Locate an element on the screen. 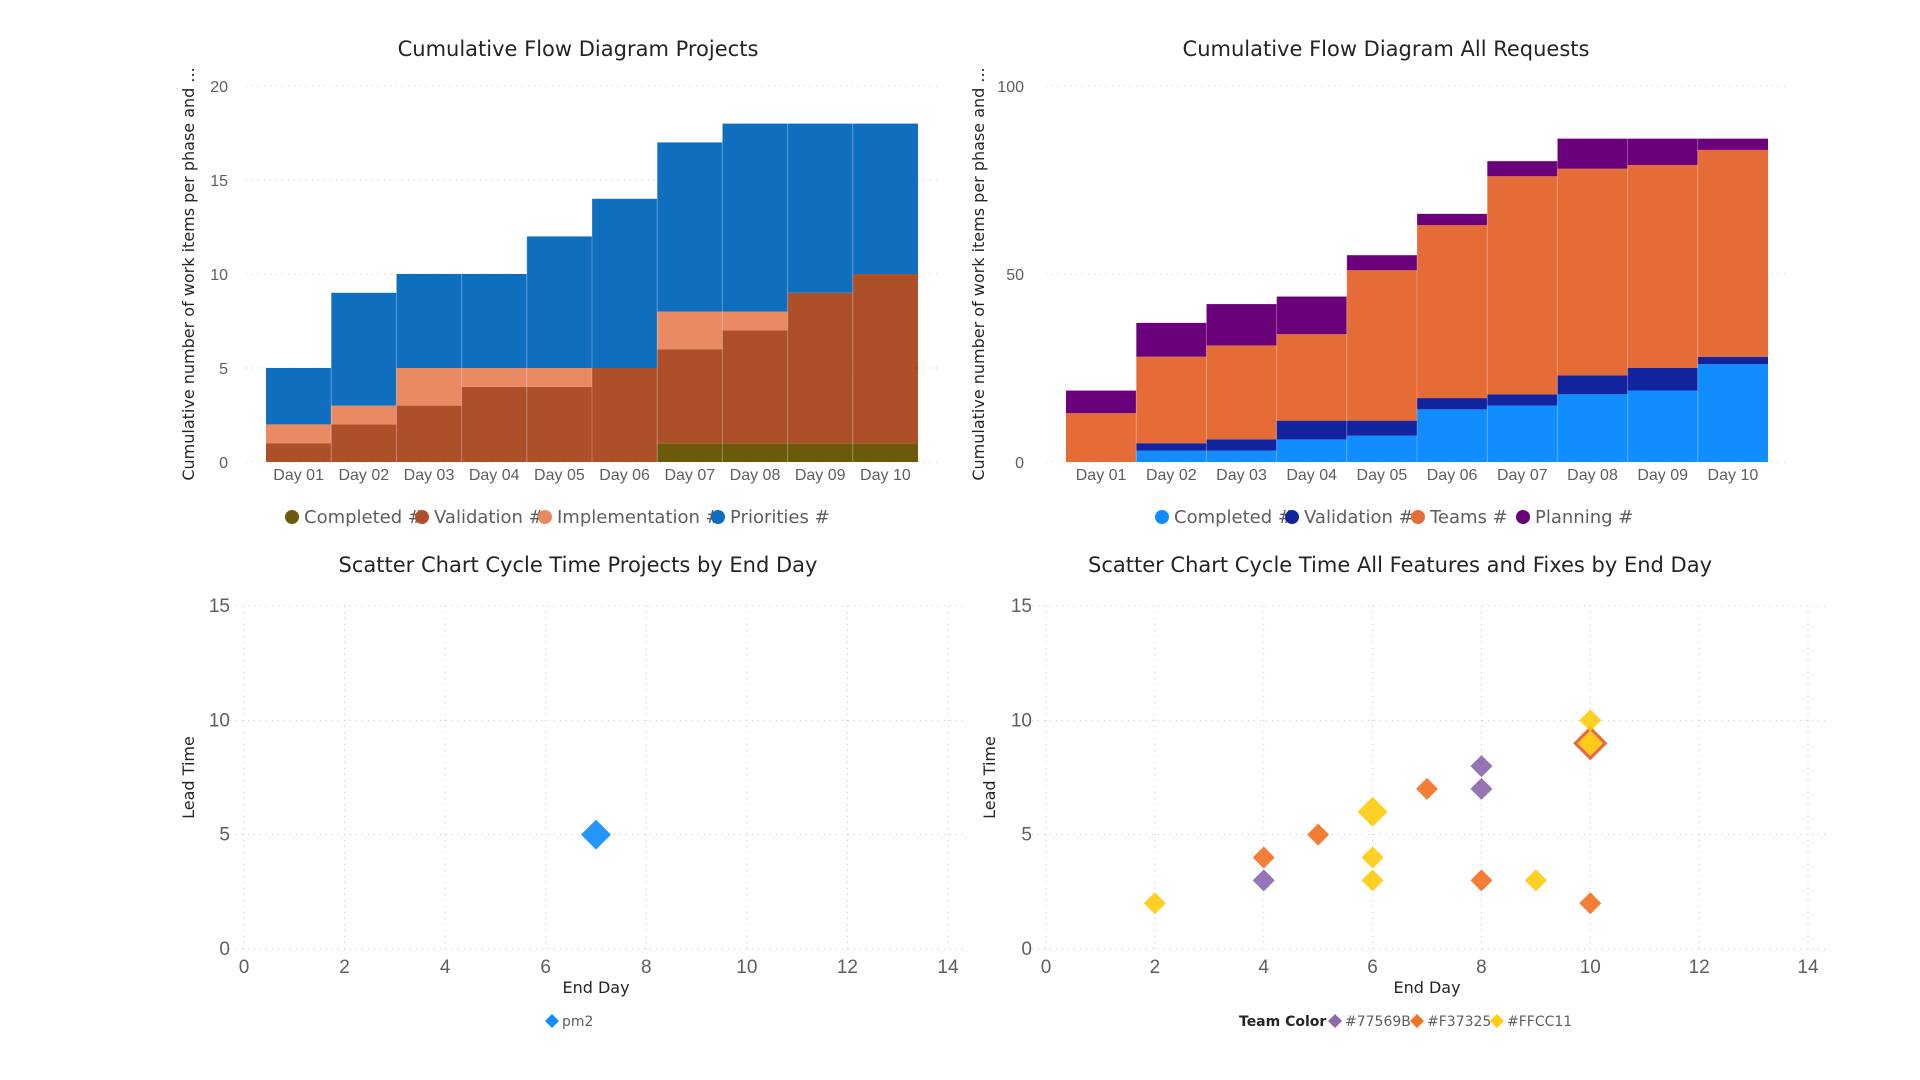 Image resolution: width=1920 pixels, height=1080 pixels. legend-item-label: Priorities # is located at coordinates (780, 517).